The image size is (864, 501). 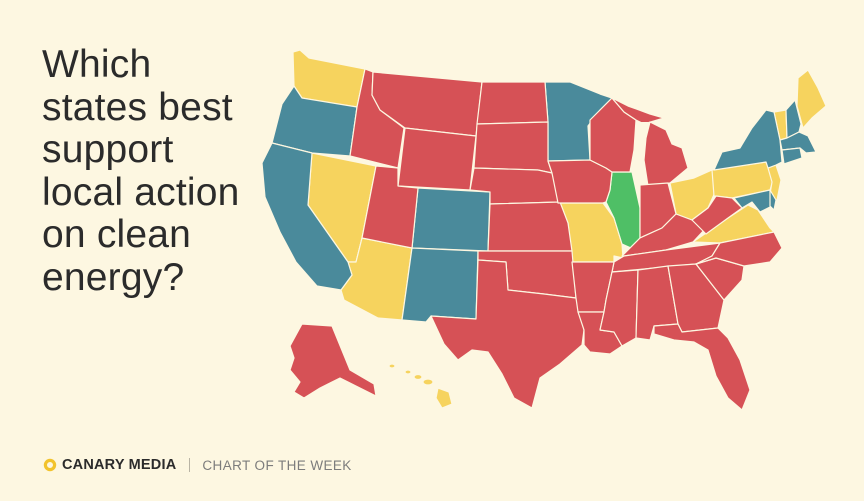 What do you see at coordinates (451, 219) in the screenshot?
I see `state-colorado` at bounding box center [451, 219].